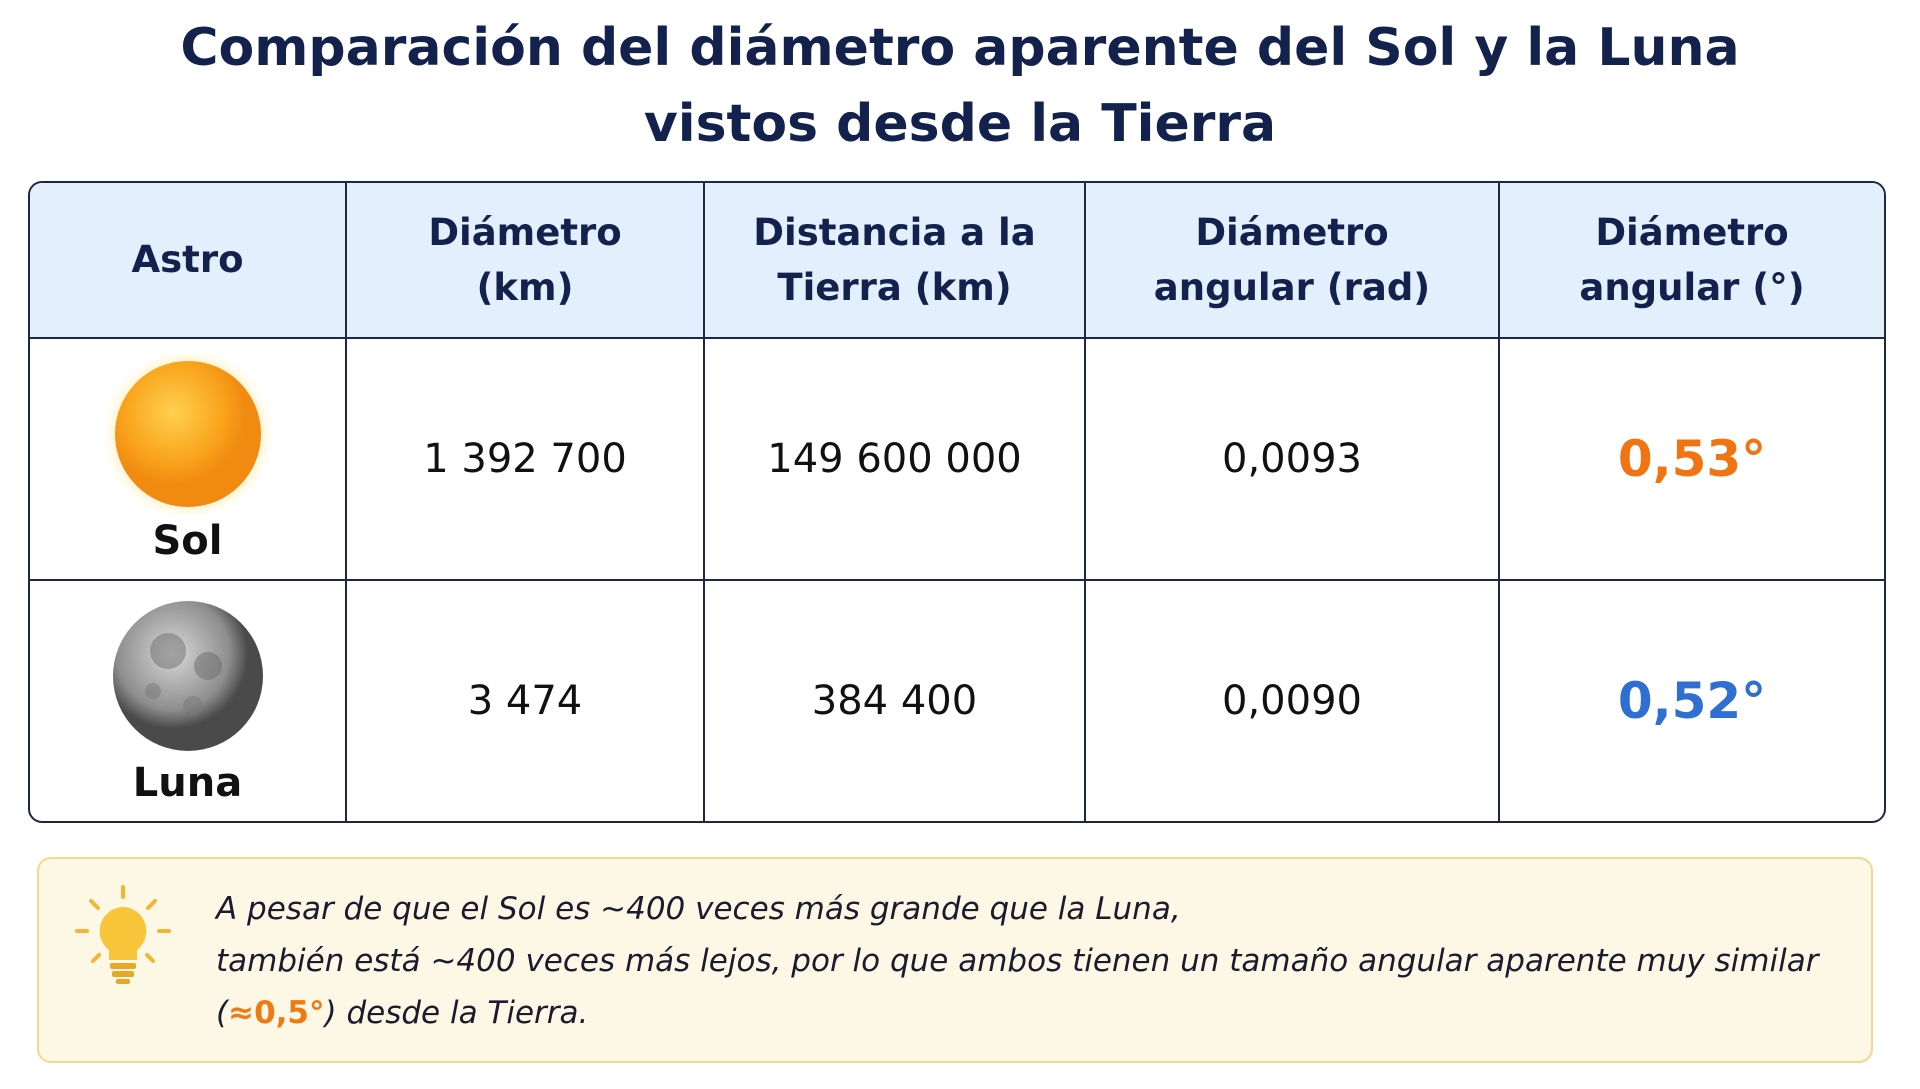 The image size is (1920, 1089). I want to click on header-text: Diámetro angular (°), so click(1692, 260).